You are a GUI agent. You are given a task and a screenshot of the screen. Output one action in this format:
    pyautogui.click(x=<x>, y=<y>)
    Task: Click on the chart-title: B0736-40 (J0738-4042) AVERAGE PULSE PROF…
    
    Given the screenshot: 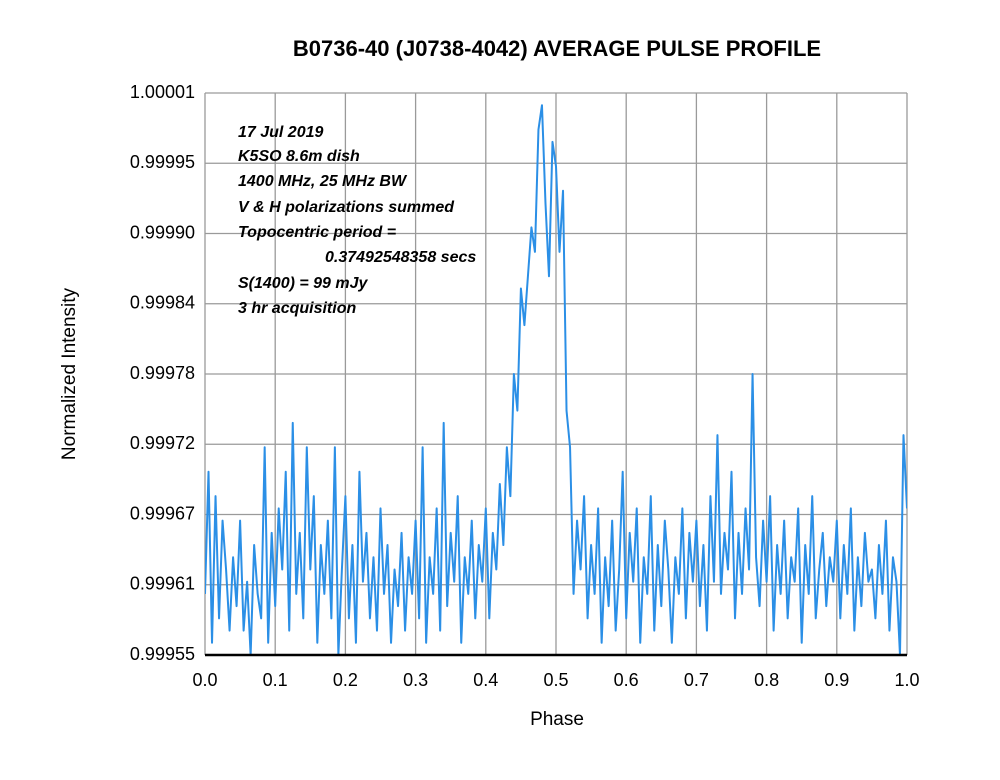 What is the action you would take?
    pyautogui.click(x=557, y=48)
    